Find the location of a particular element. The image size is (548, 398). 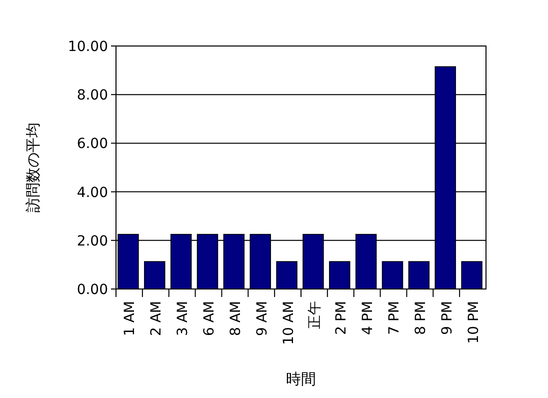

y-tick-label: 10.00 is located at coordinates (88, 47).